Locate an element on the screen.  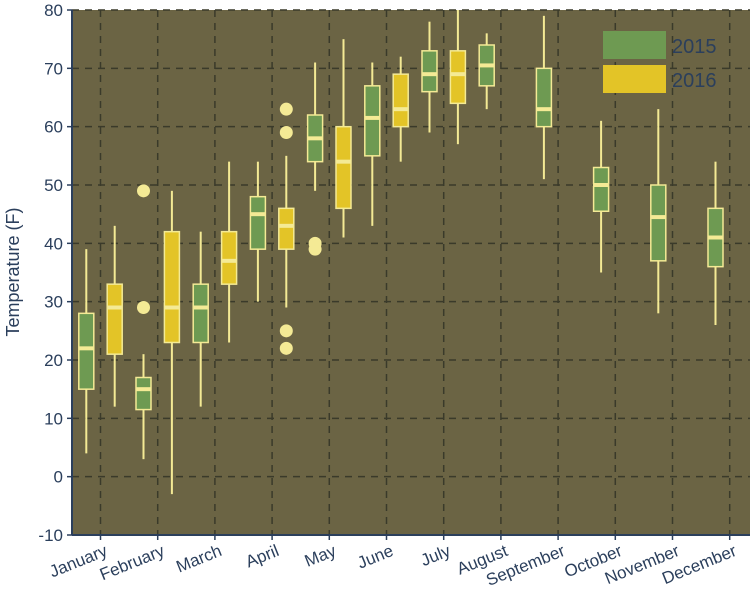
box-2016-February is located at coordinates (172, 342).